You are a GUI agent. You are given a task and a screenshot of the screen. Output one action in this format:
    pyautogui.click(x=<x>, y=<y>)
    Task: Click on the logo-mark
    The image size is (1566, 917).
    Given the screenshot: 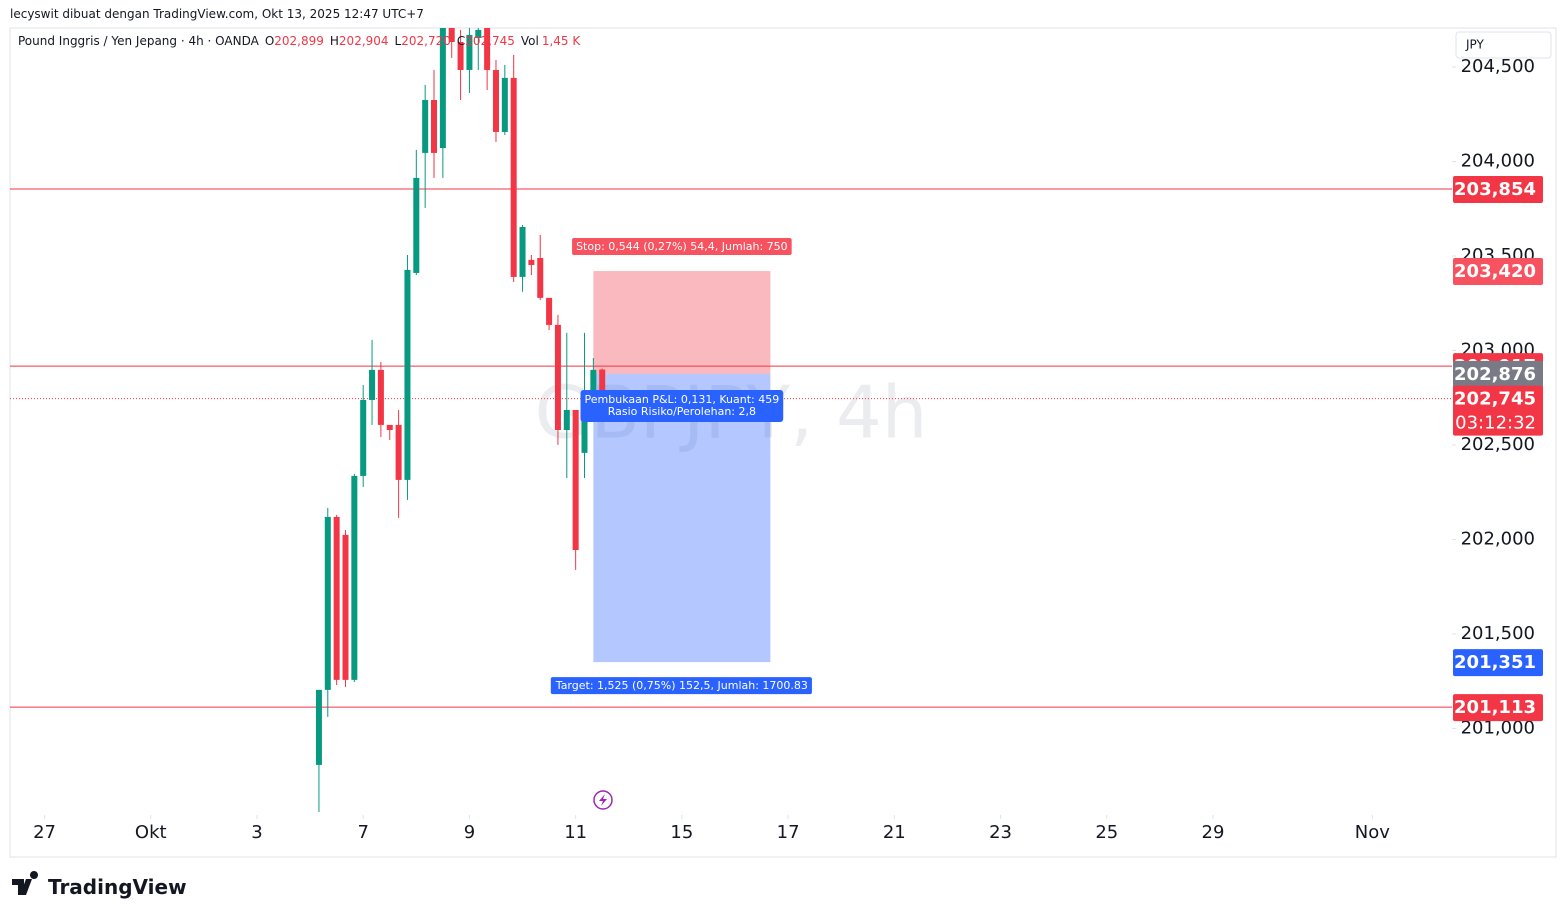 What is the action you would take?
    pyautogui.click(x=25, y=883)
    